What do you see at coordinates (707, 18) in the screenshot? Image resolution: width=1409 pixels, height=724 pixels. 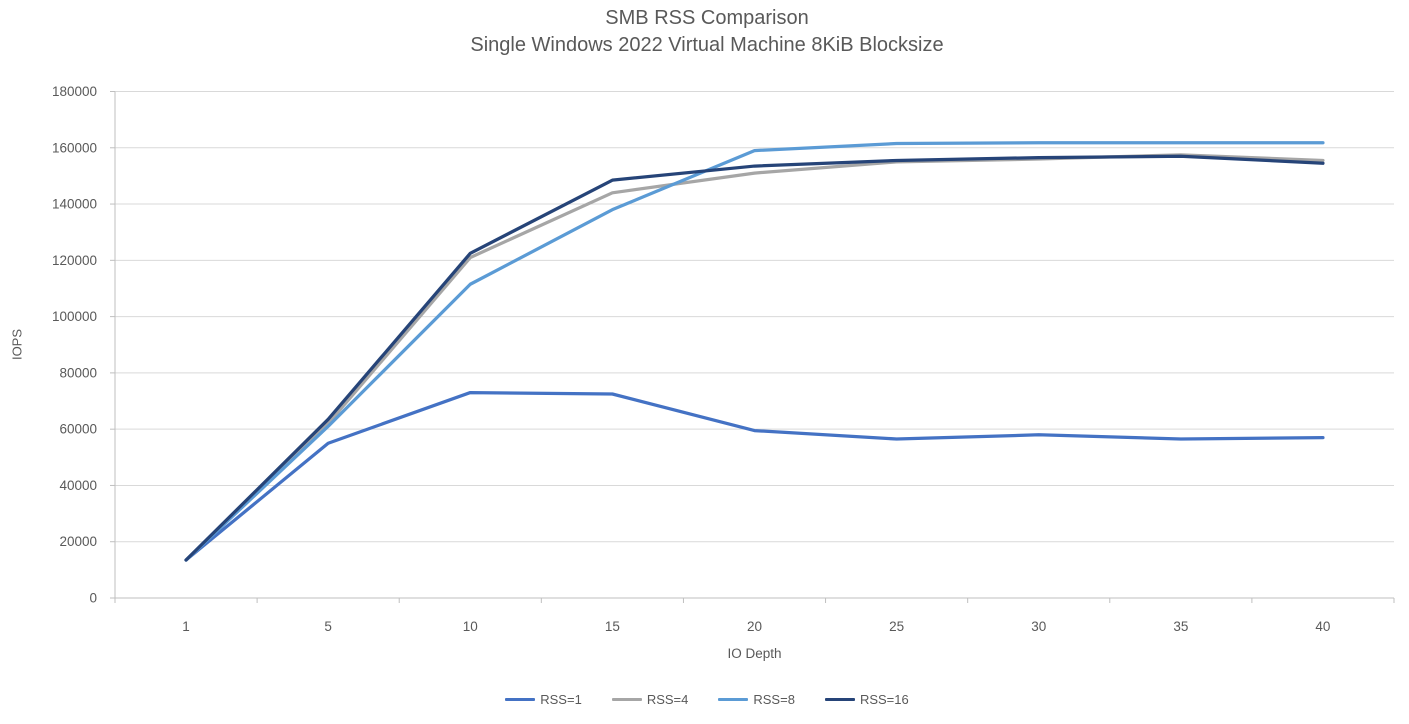 I see `chart-title: SMB RSS Comparison` at bounding box center [707, 18].